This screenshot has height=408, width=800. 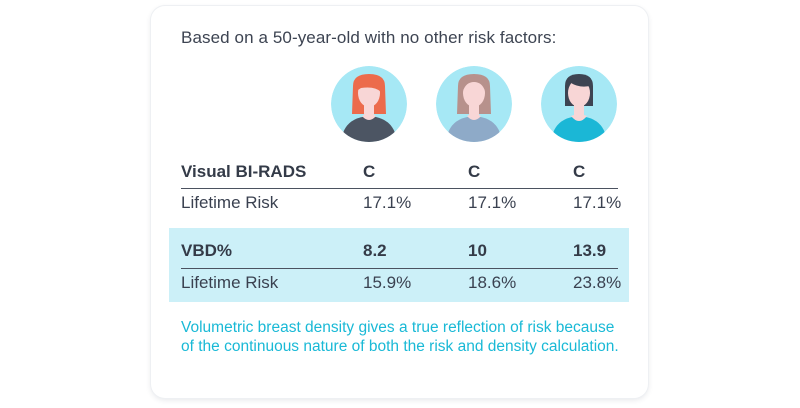 I want to click on vbd-risk-1: 15.9%, so click(x=387, y=282).